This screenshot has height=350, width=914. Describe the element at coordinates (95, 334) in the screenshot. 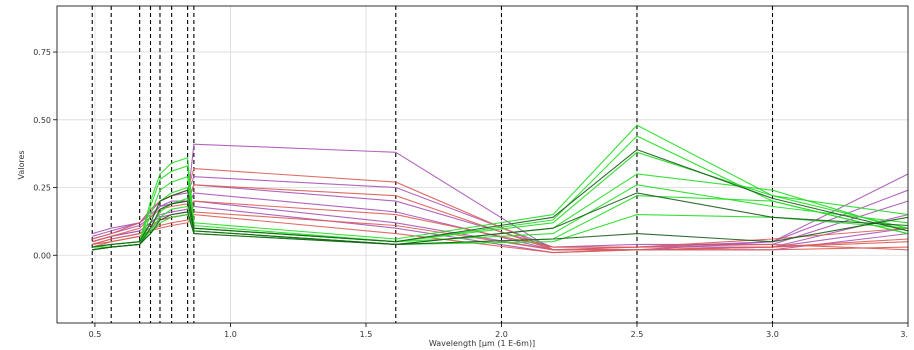

I see `x-tick-label: 0.5` at that location.